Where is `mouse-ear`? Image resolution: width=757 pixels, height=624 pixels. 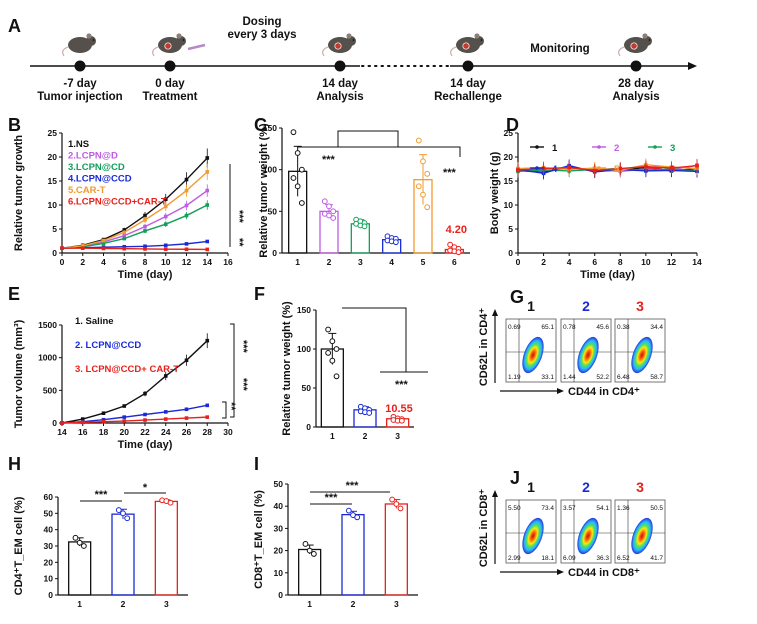
mouse-ear is located at coordinates (89, 36).